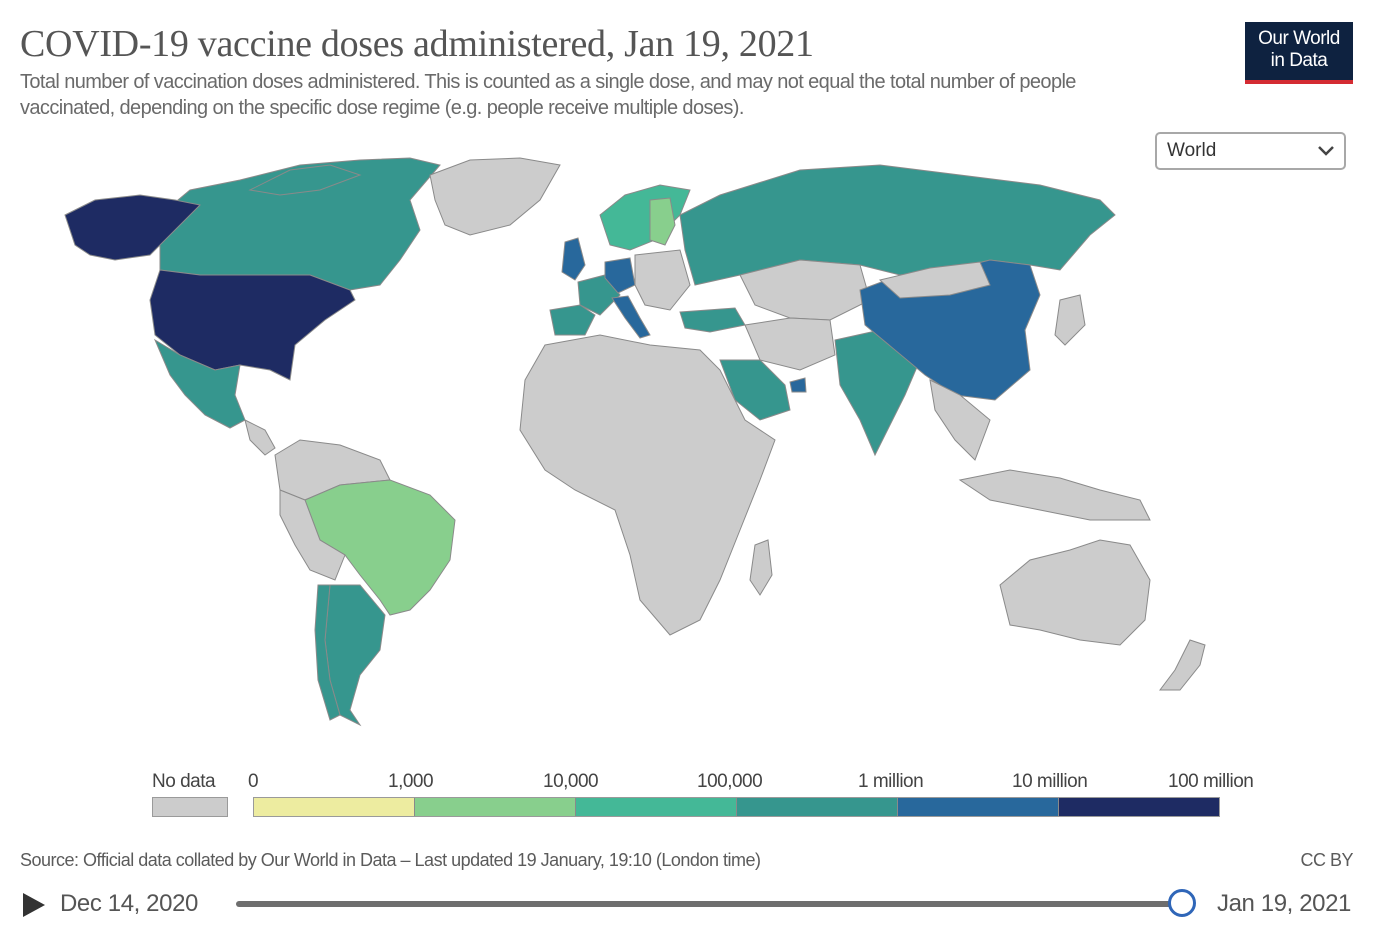 This screenshot has width=1375, height=927. I want to click on timeline-start-label: Dec 14, 2020, so click(129, 903).